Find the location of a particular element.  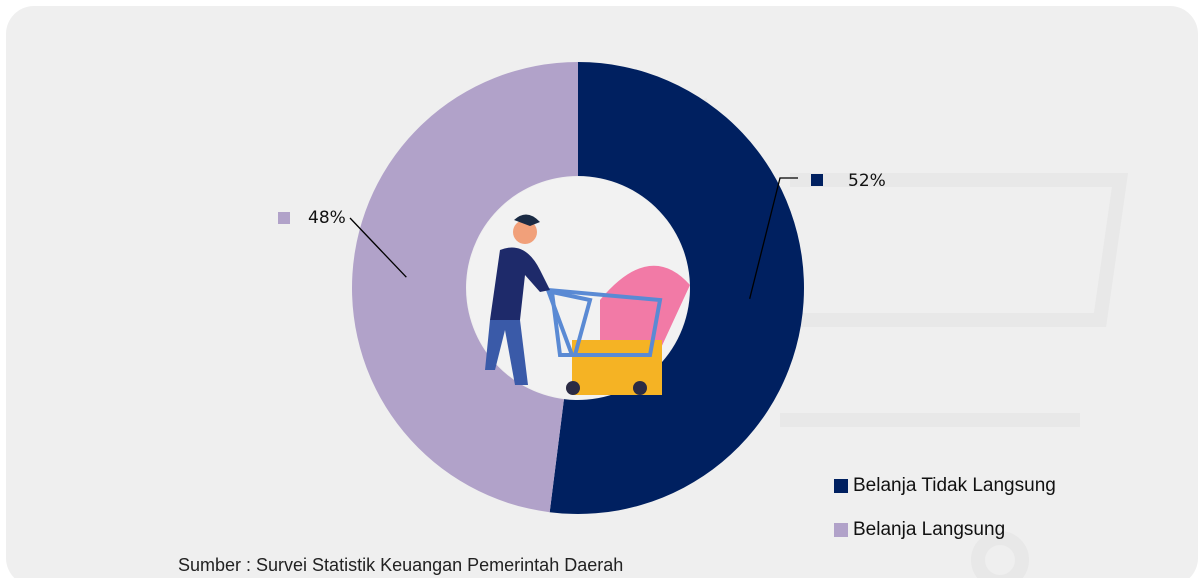

data-label: 52% is located at coordinates (867, 181).